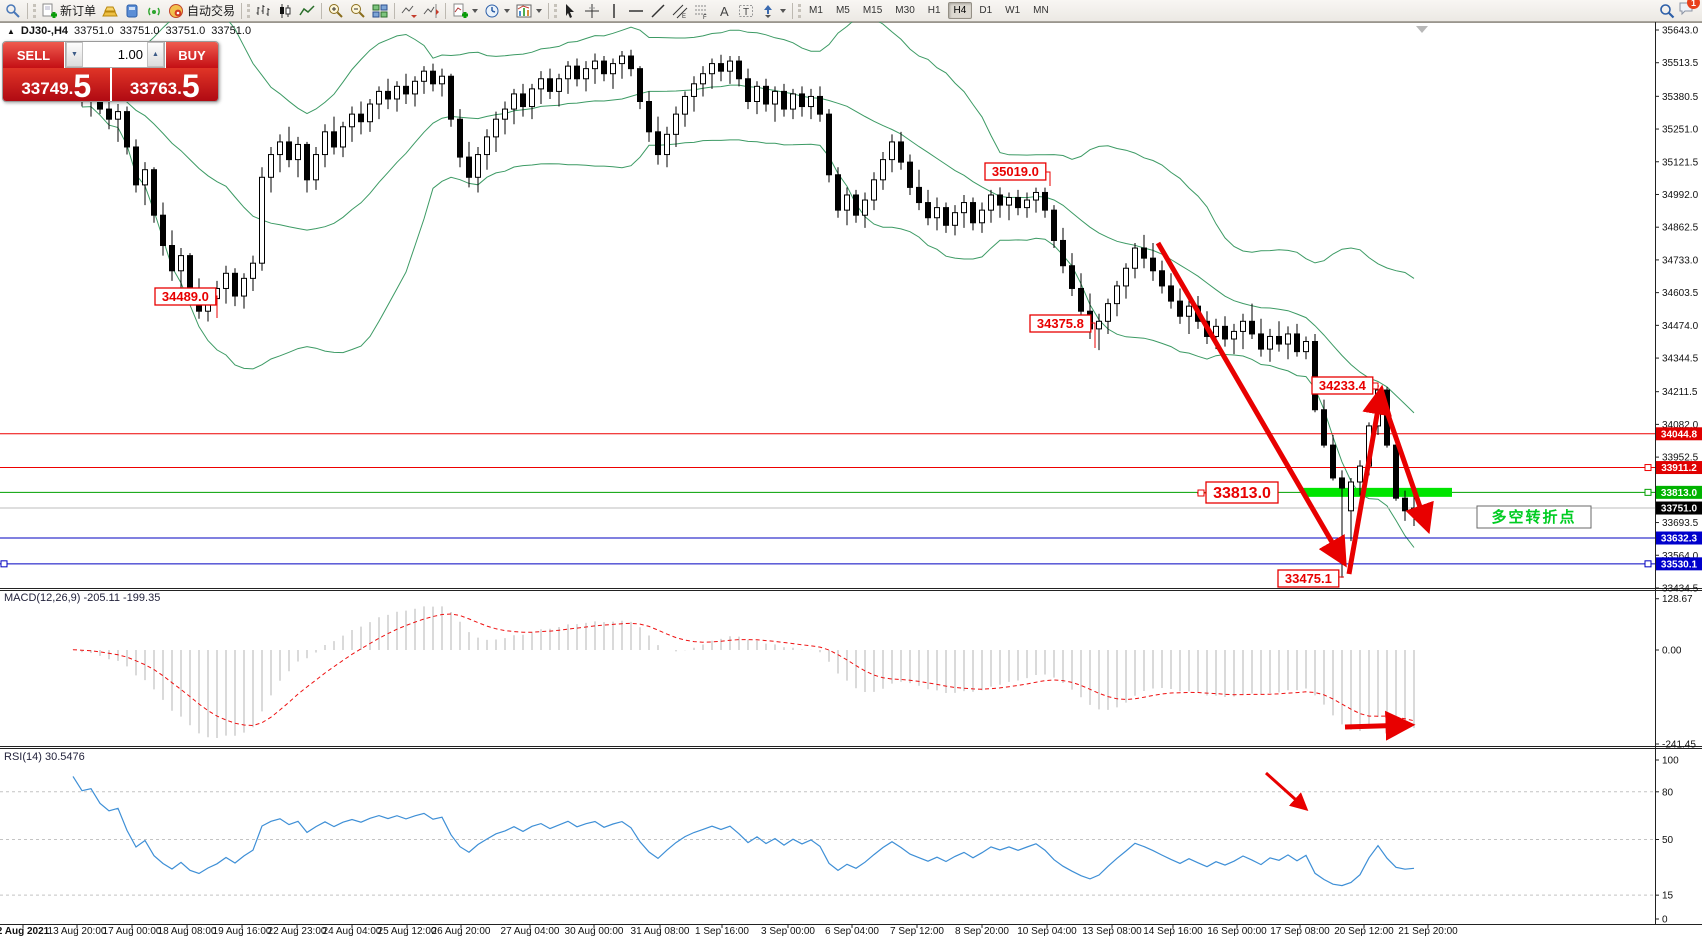 This screenshot has width=1702, height=938. I want to click on toolbar-grip, so click(800, 10).